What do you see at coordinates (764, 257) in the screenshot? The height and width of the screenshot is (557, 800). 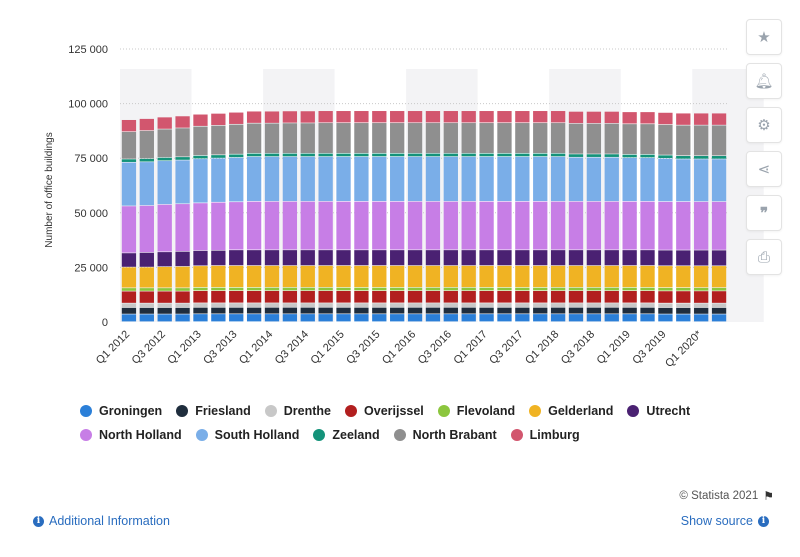 I see `print-button: ⎙` at bounding box center [764, 257].